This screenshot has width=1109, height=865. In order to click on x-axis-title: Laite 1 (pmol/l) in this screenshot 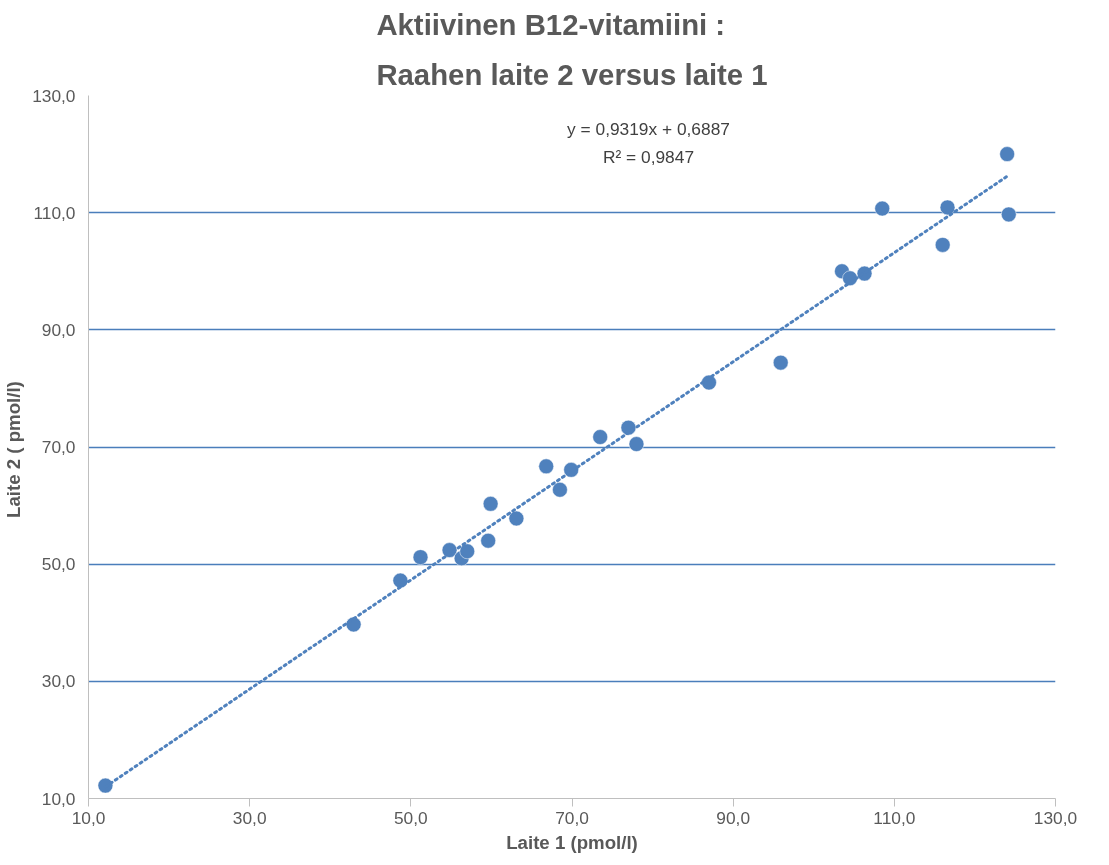, I will do `click(572, 842)`.